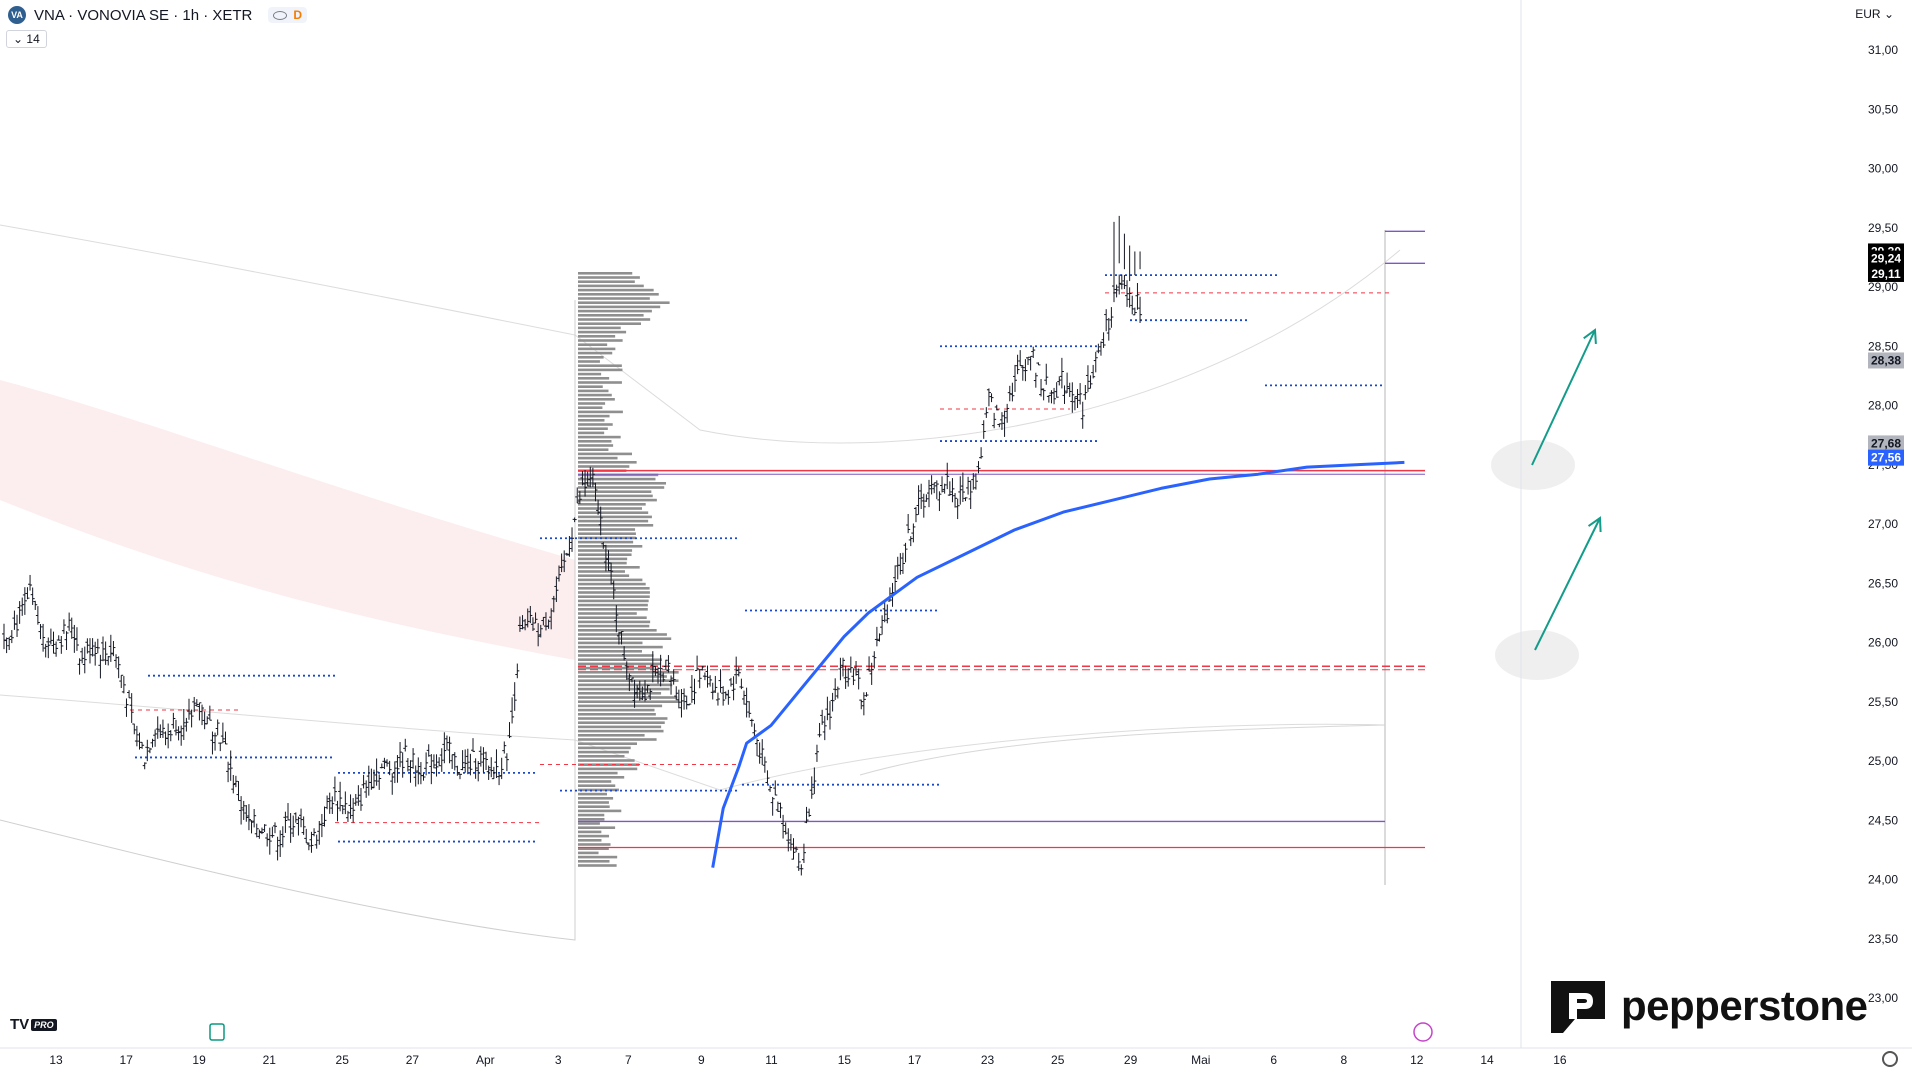 This screenshot has height=1073, width=1912. Describe the element at coordinates (20, 1024) in the screenshot. I see `tv-text: TV` at that location.